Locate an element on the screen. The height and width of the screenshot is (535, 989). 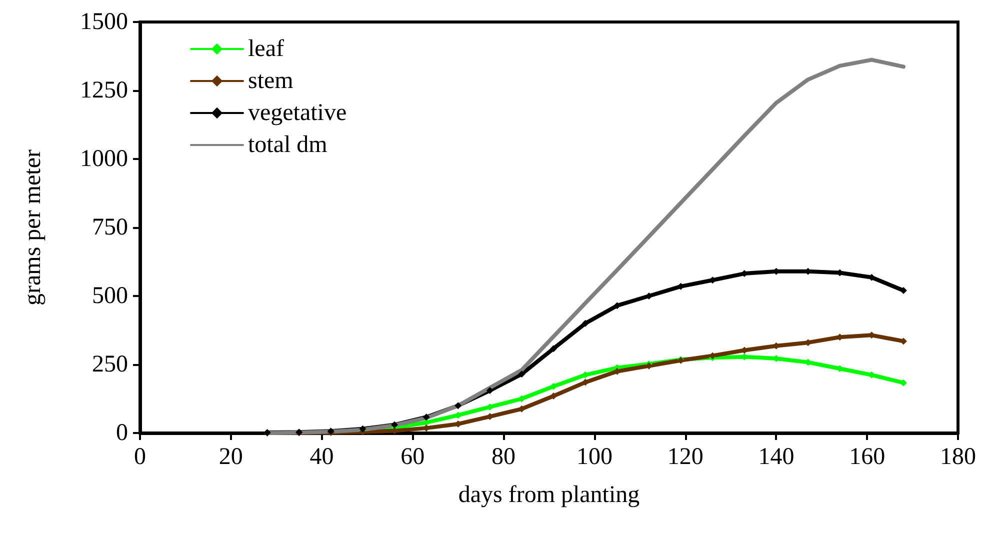
legend-label: leaf is located at coordinates (266, 49).